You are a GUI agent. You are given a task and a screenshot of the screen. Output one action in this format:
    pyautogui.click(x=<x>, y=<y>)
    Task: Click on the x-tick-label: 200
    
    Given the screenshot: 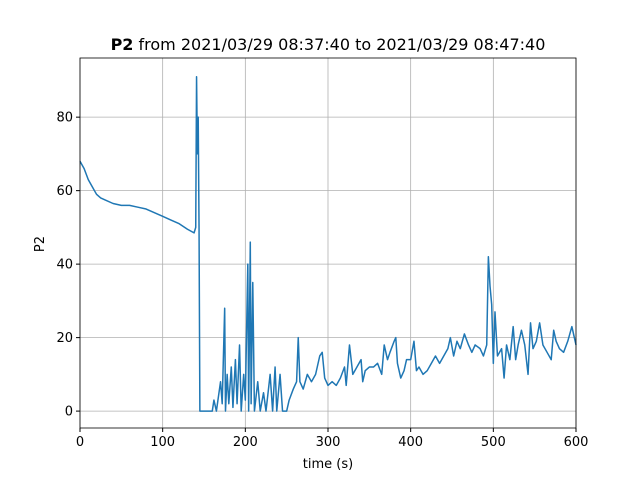 What is the action you would take?
    pyautogui.click(x=245, y=442)
    